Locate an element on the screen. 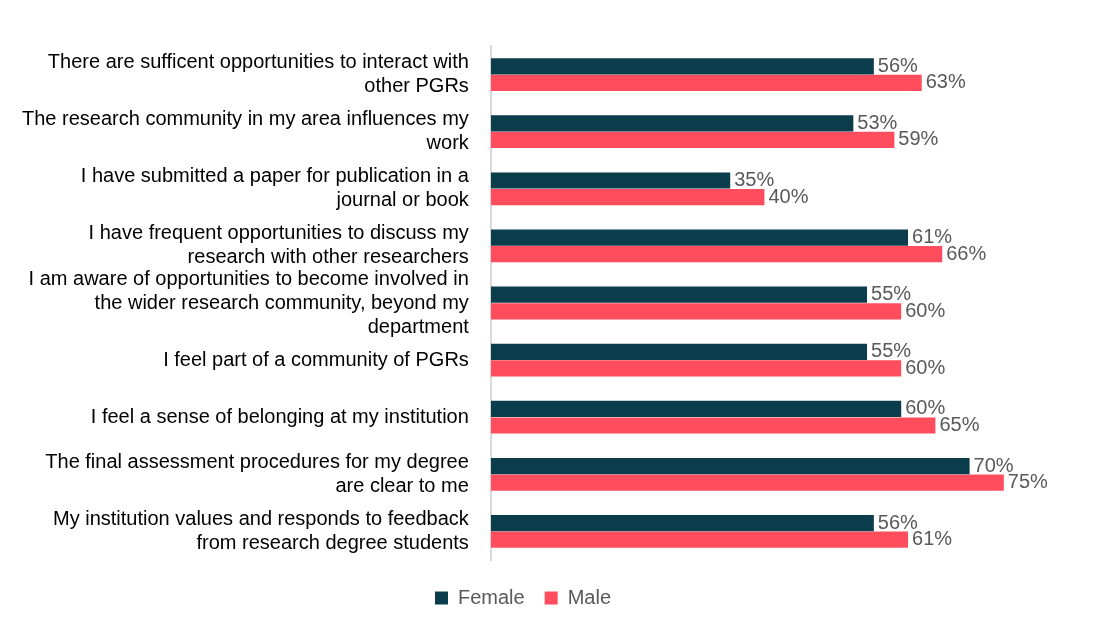  y-tick-label: I feel part of a community of PGRs is located at coordinates (316, 358).